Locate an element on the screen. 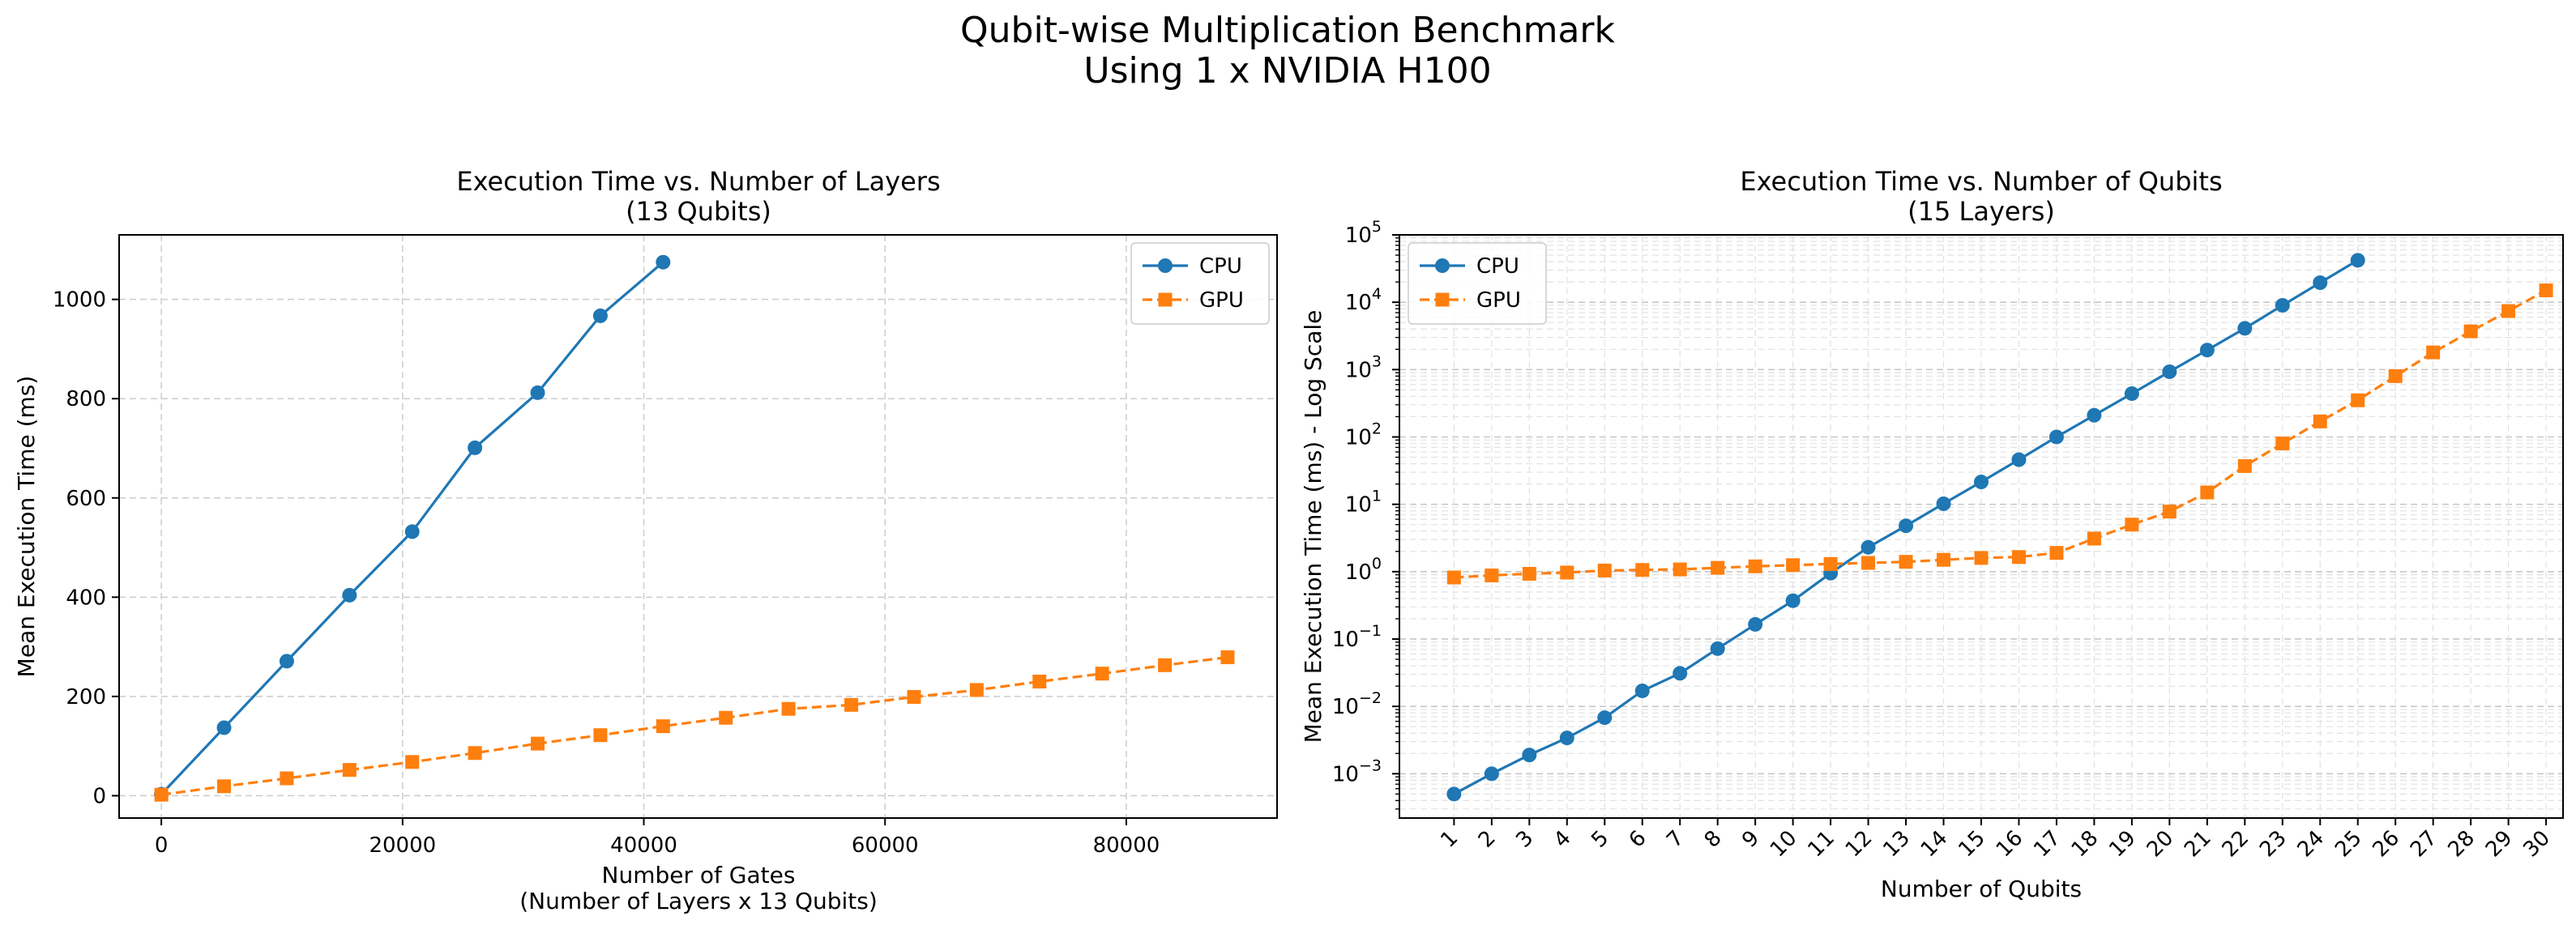 The width and height of the screenshot is (2576, 929). qubits-legend: CPU GPU is located at coordinates (1477, 283).